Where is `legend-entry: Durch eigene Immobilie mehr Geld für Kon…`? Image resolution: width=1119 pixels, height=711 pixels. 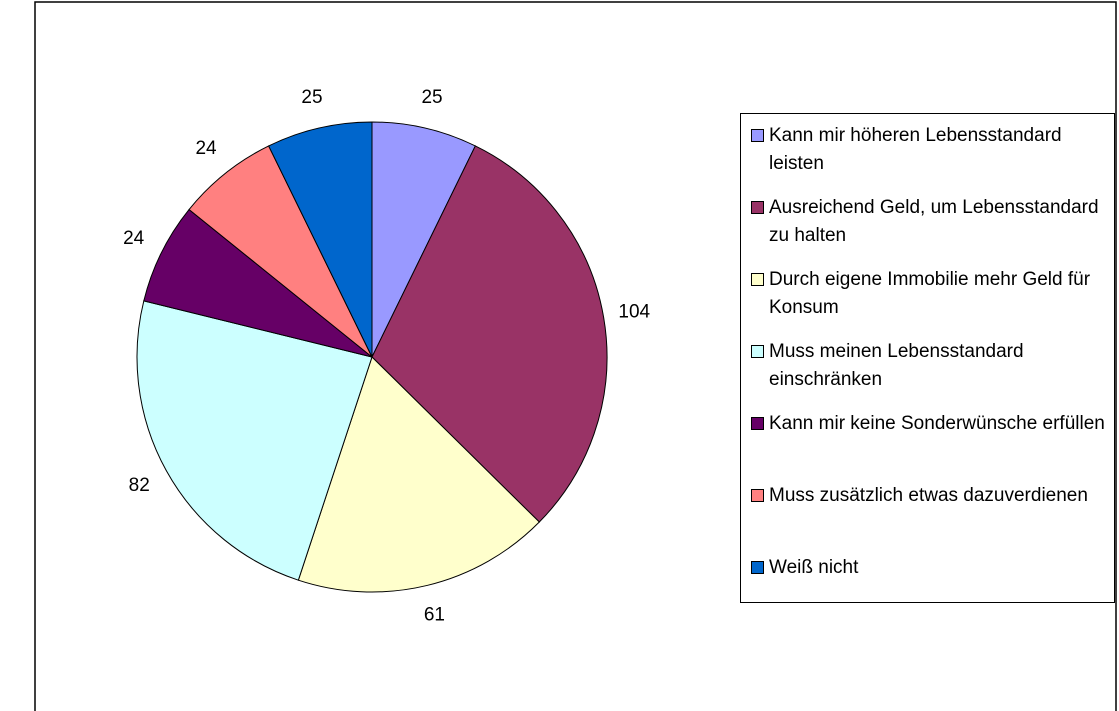
legend-entry: Durch eigene Immobilie mehr Geld für Kon… is located at coordinates (931, 302).